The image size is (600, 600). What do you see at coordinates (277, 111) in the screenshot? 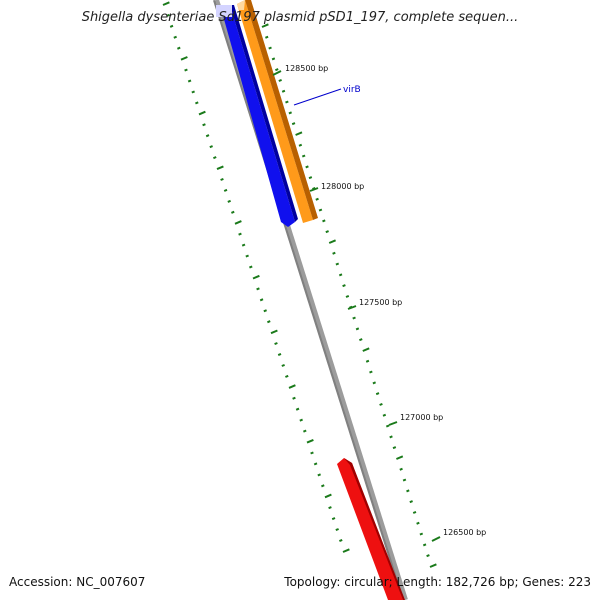
I see `gene-forward-orange` at bounding box center [277, 111].